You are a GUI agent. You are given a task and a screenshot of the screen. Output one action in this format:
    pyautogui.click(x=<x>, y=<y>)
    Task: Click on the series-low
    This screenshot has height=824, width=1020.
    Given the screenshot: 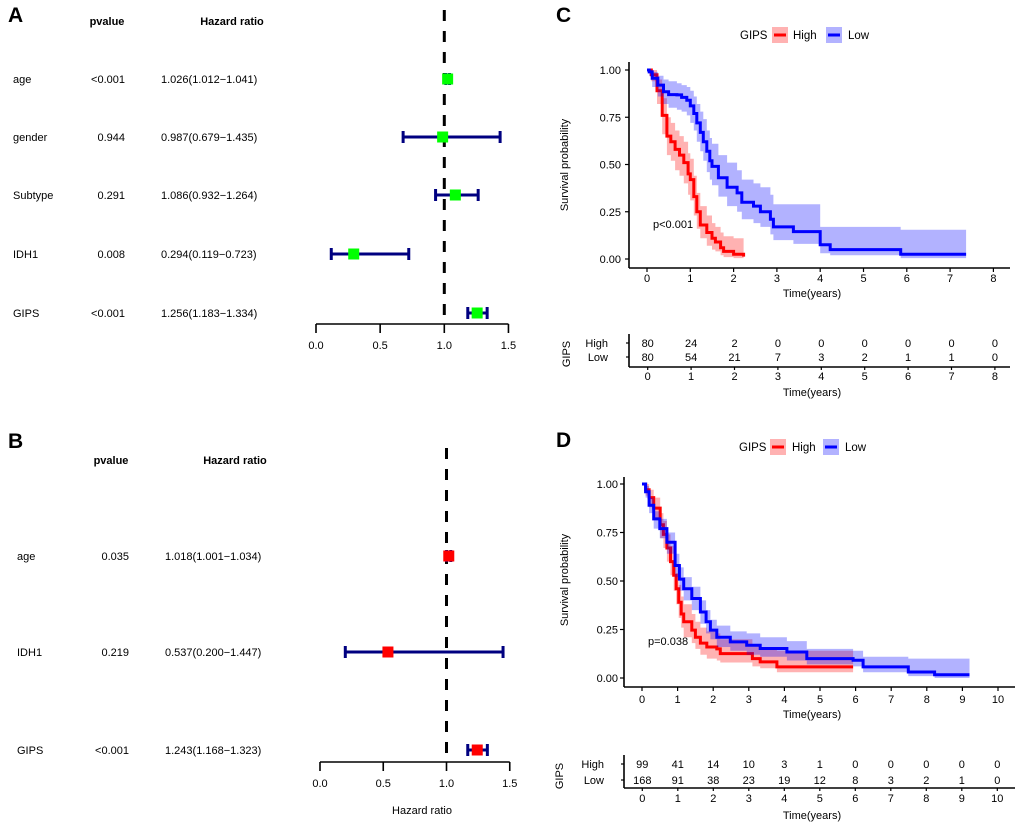 What is the action you would take?
    pyautogui.click(x=807, y=163)
    